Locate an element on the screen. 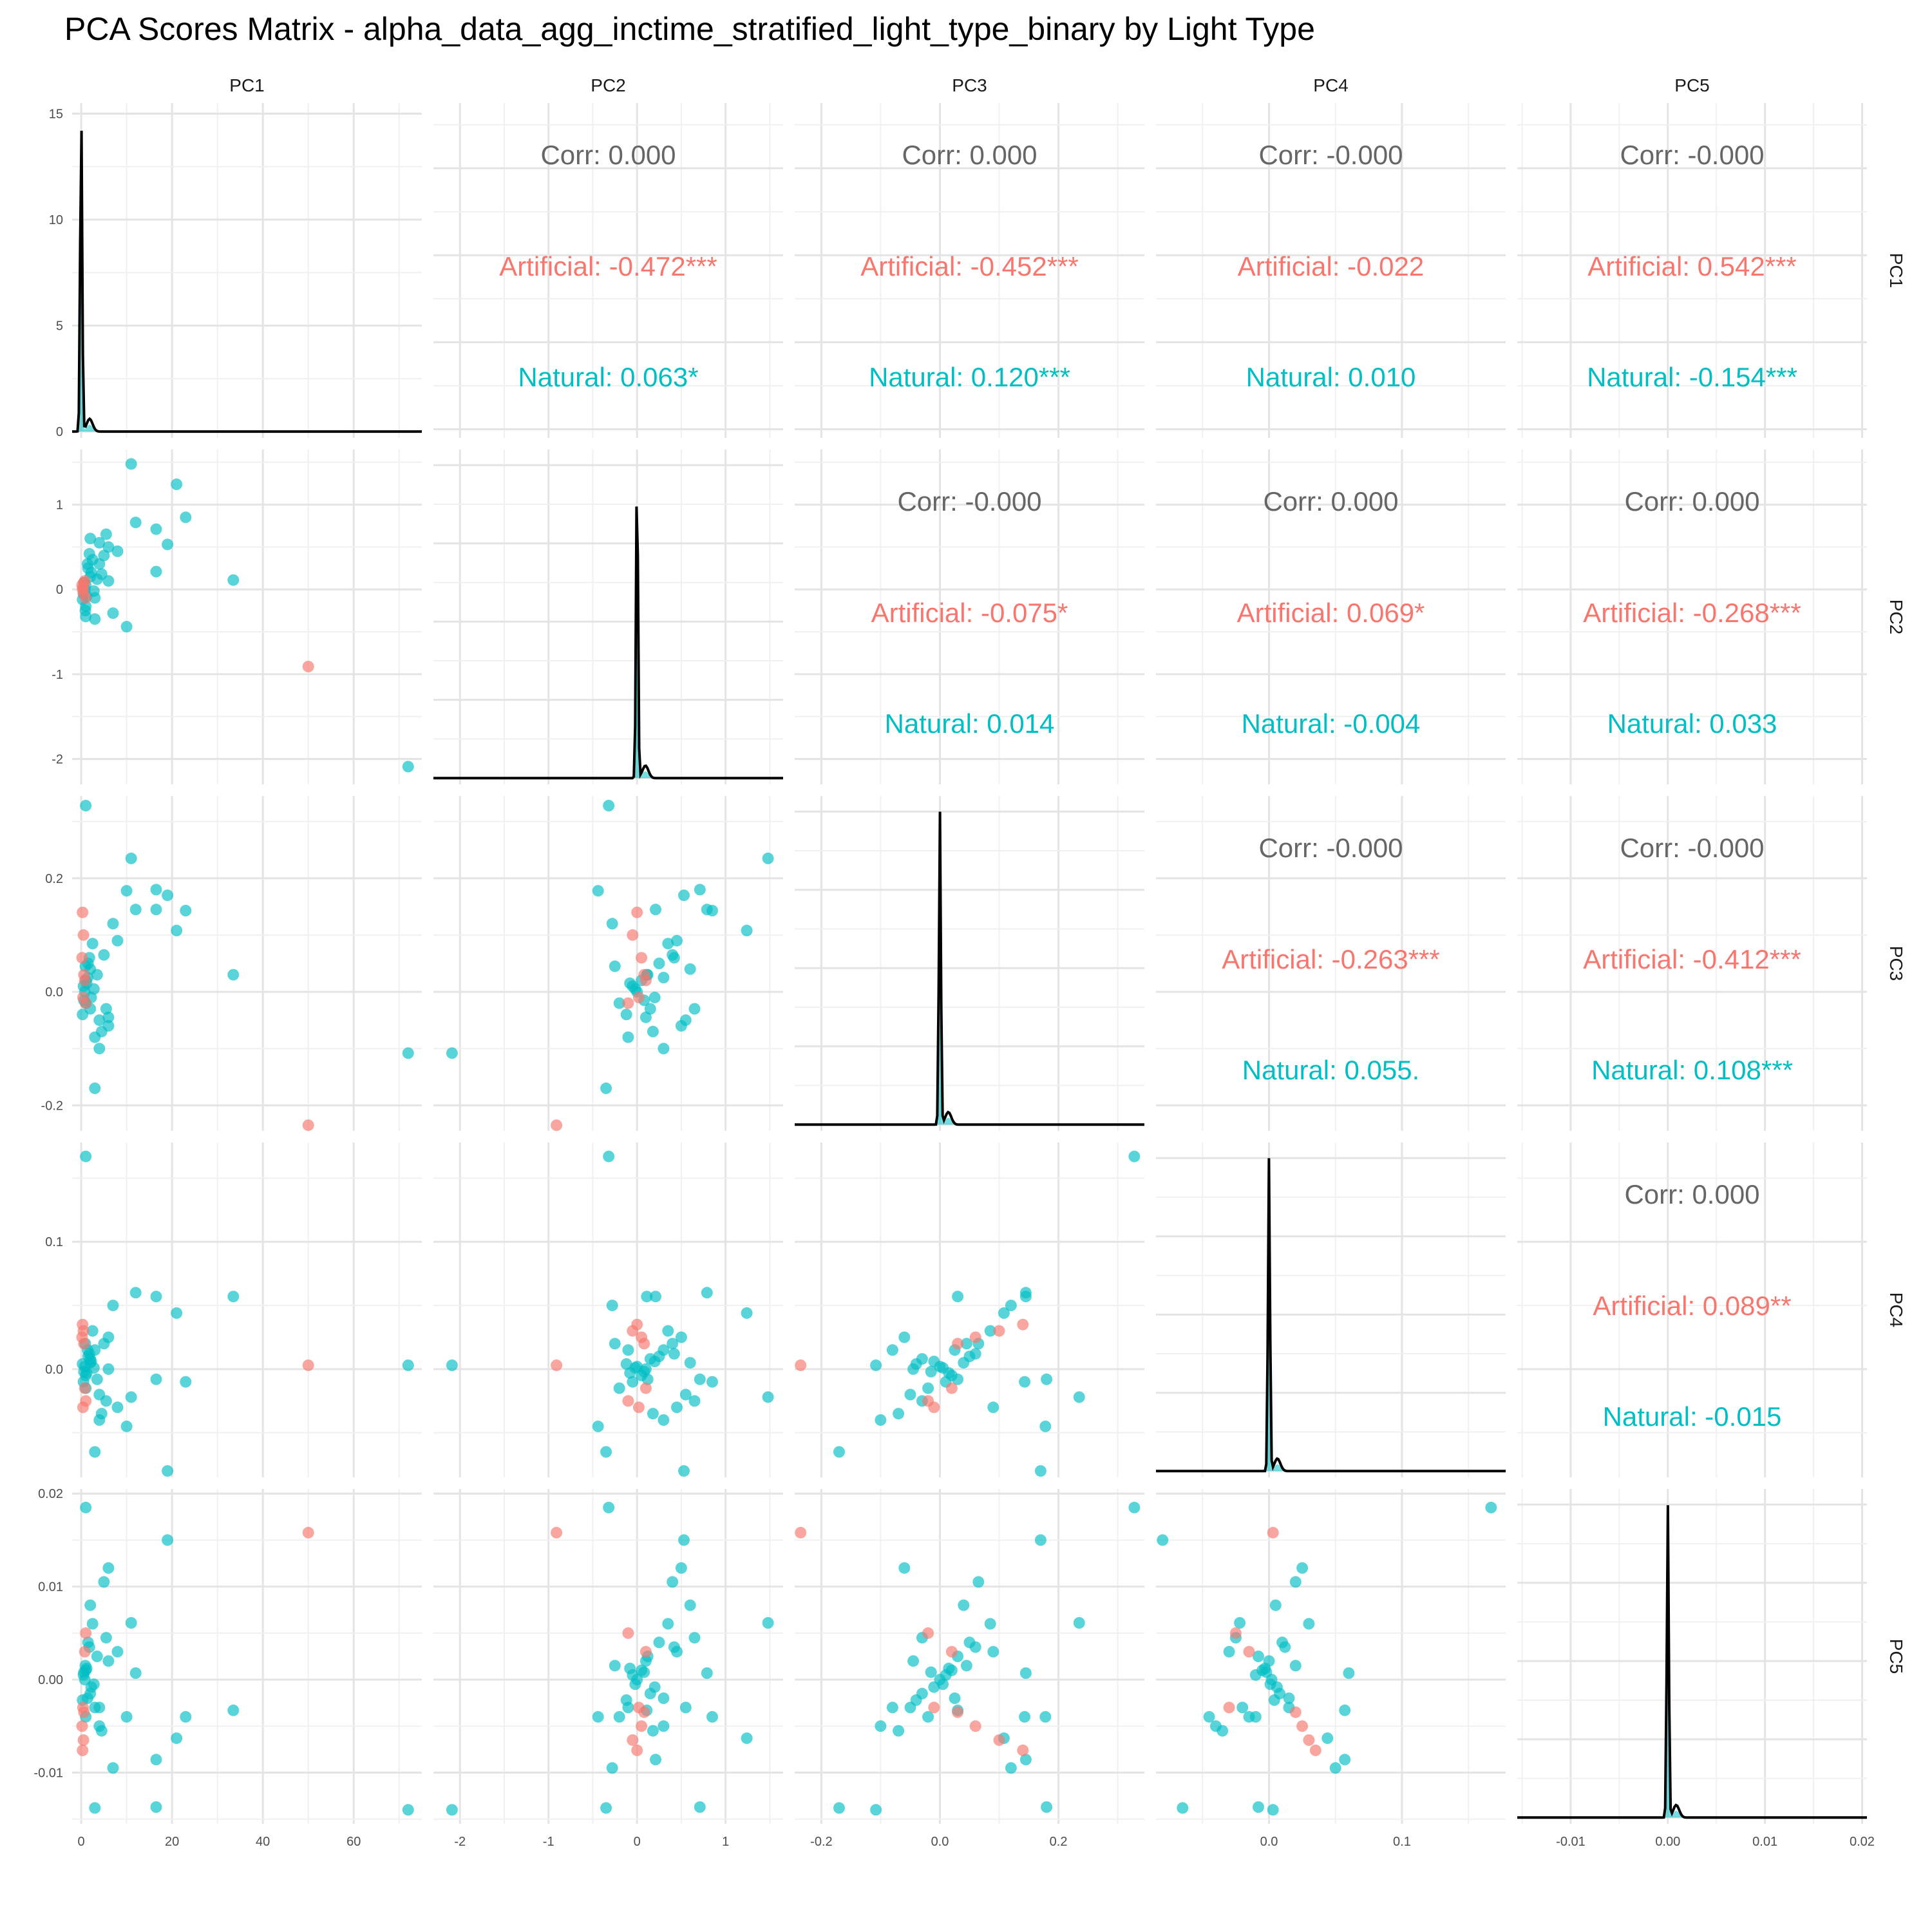 Image resolution: width=1932 pixels, height=1932 pixels. y-tick-label: 0.1 is located at coordinates (54, 1242).